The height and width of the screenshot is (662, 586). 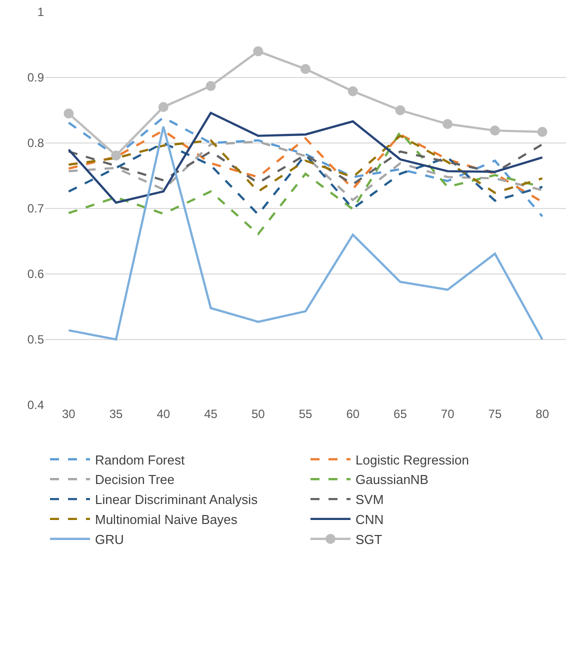 I want to click on x-tick-label: 30, so click(x=69, y=414).